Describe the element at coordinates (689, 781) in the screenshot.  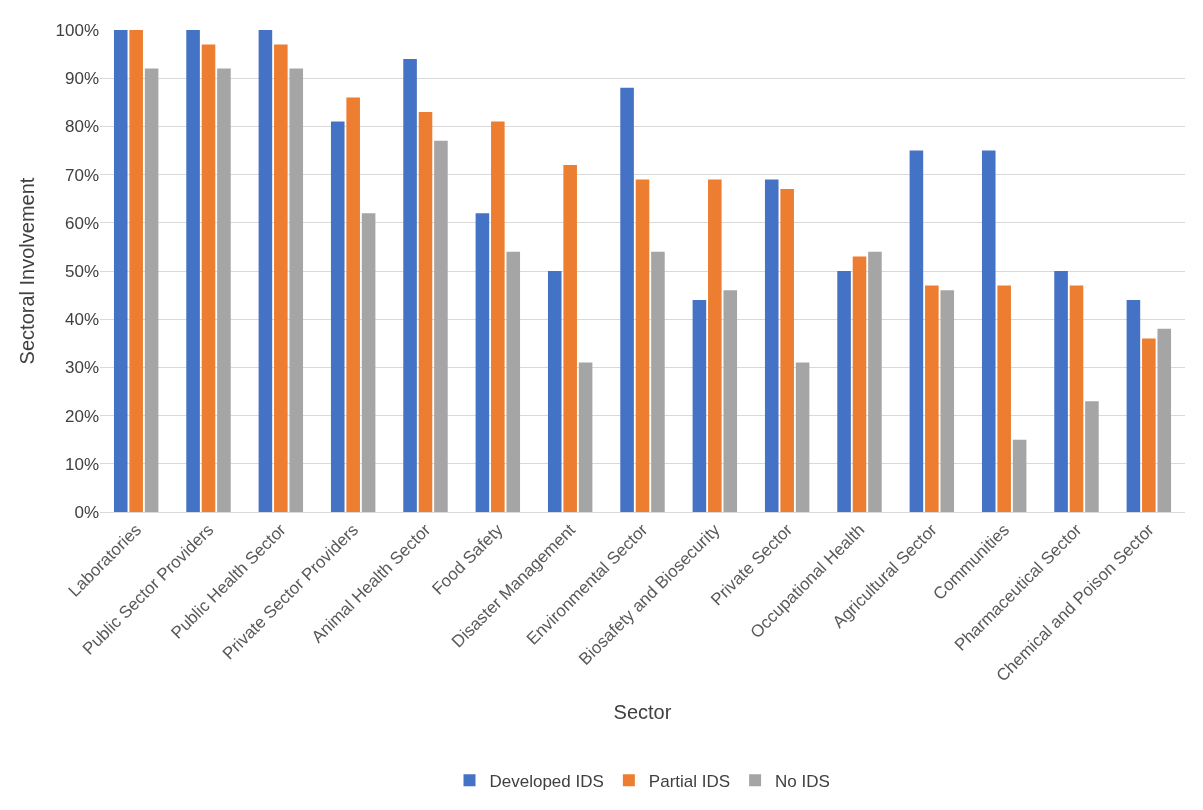
I see `legend-label: Partial IDS` at that location.